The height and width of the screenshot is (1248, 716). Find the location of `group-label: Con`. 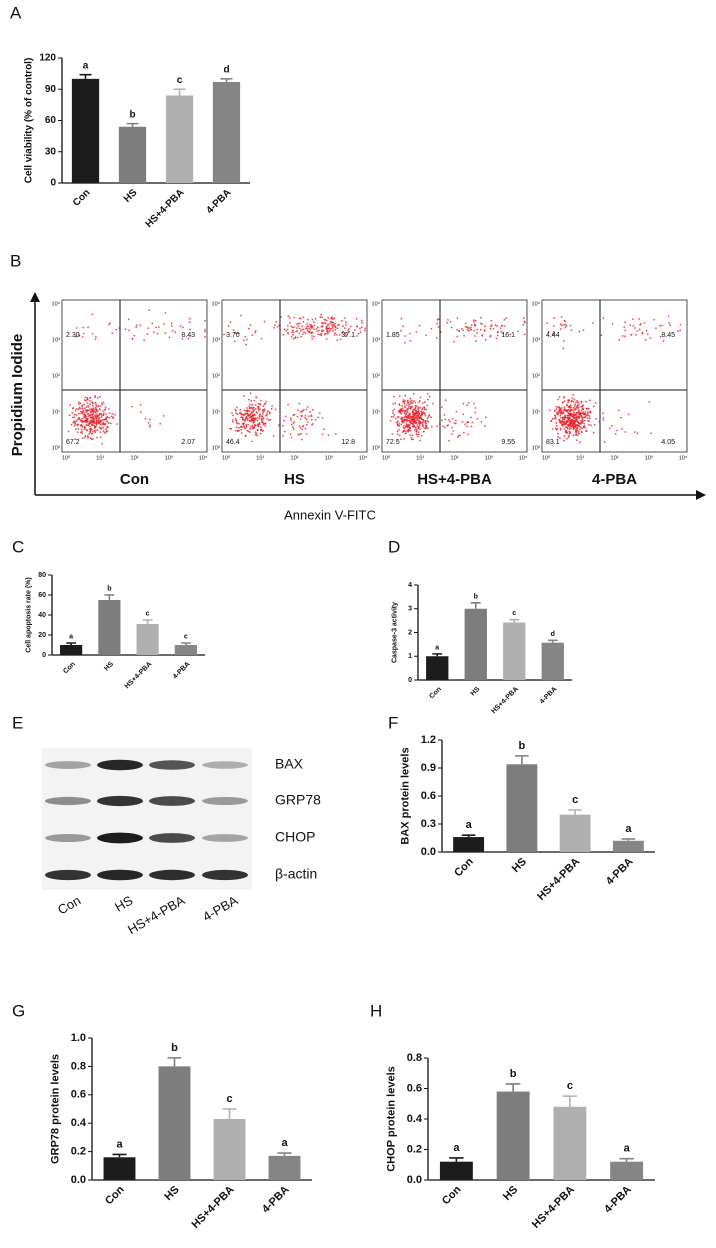

group-label: Con is located at coordinates (134, 479).